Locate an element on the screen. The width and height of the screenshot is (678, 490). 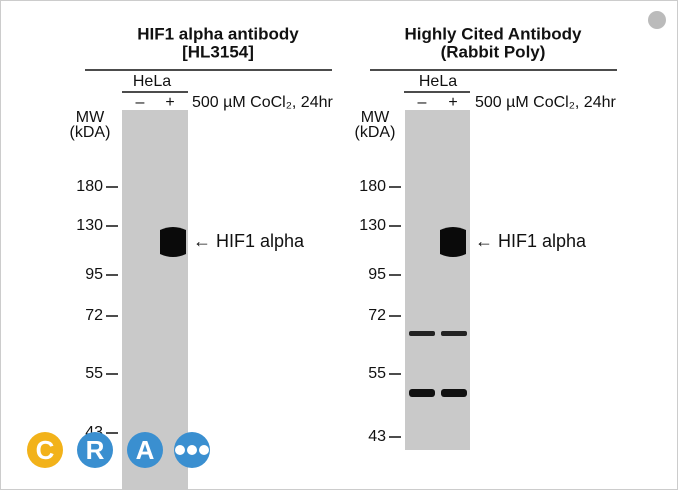
panel-title: [HL3154] is located at coordinates (218, 51).